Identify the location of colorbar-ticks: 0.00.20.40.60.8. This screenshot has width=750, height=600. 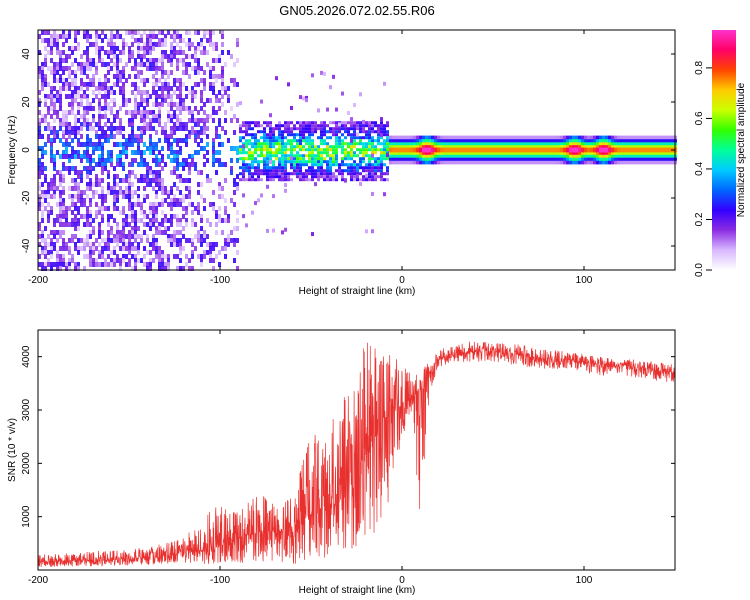
(703, 169).